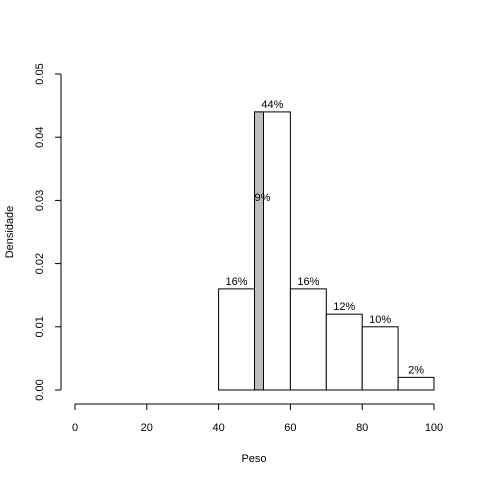  What do you see at coordinates (218, 428) in the screenshot?
I see `x-tick-label: 40` at bounding box center [218, 428].